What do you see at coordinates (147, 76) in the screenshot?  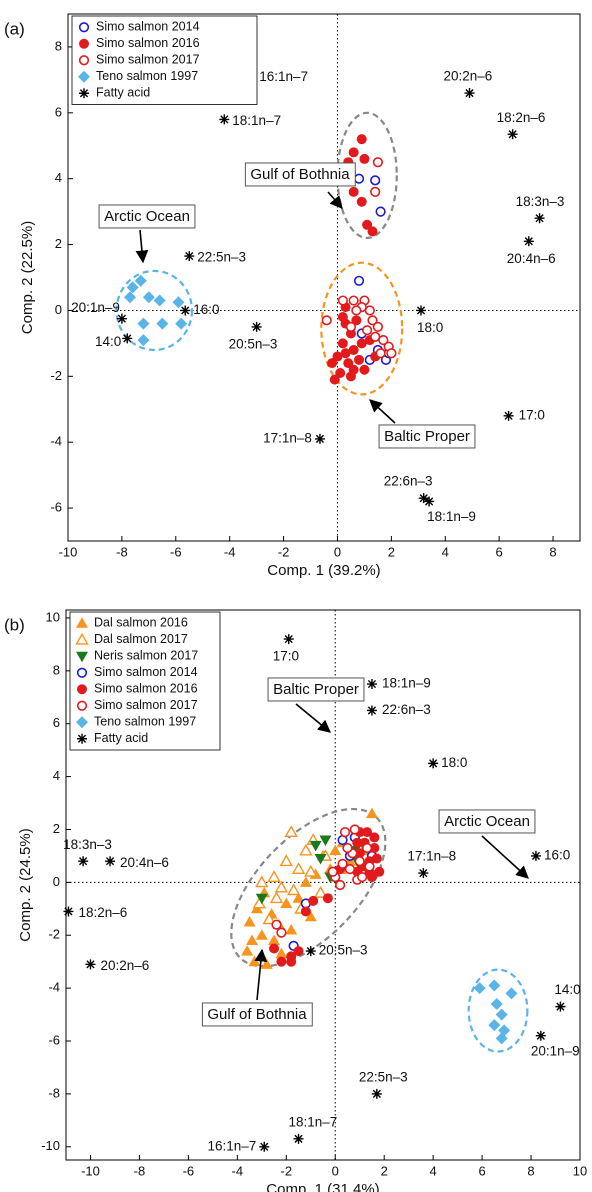 I see `legend-label: Teno salmon 1997` at bounding box center [147, 76].